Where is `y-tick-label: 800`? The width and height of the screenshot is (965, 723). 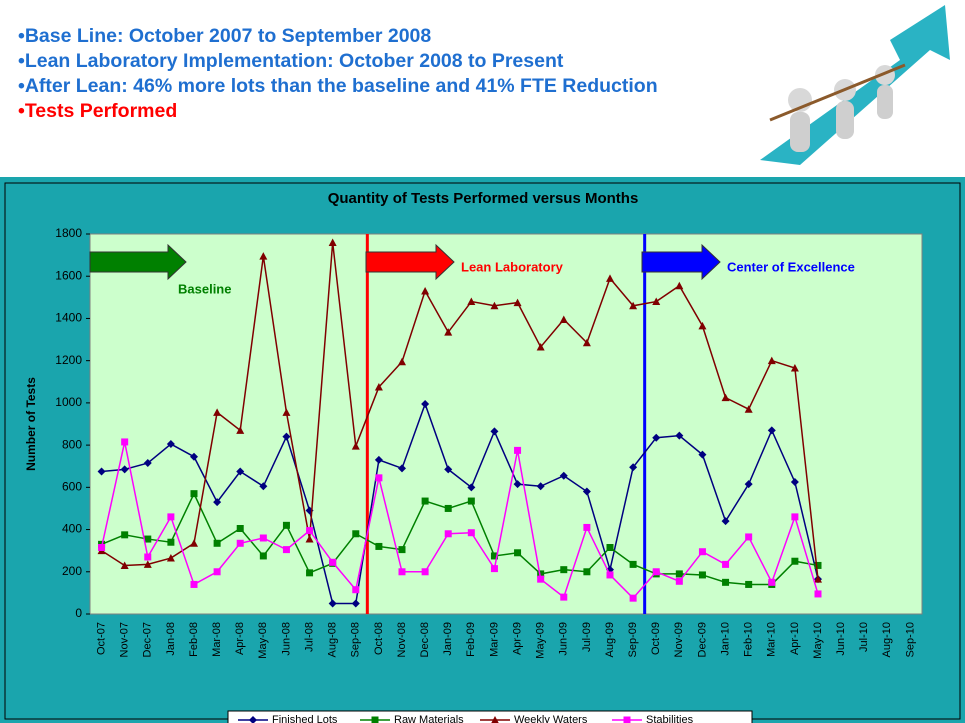
y-tick-label: 800 is located at coordinates (72, 444).